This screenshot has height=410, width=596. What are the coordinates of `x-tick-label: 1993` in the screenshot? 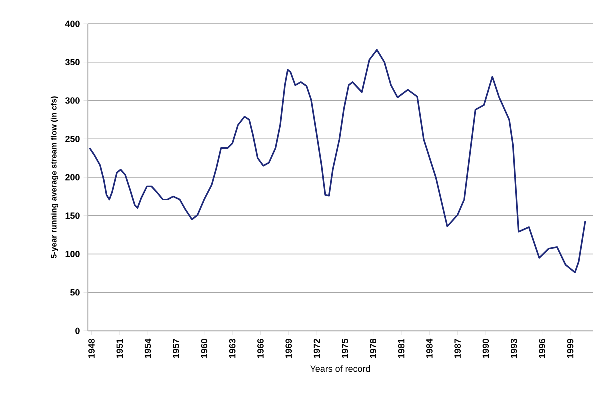 It's located at (514, 348).